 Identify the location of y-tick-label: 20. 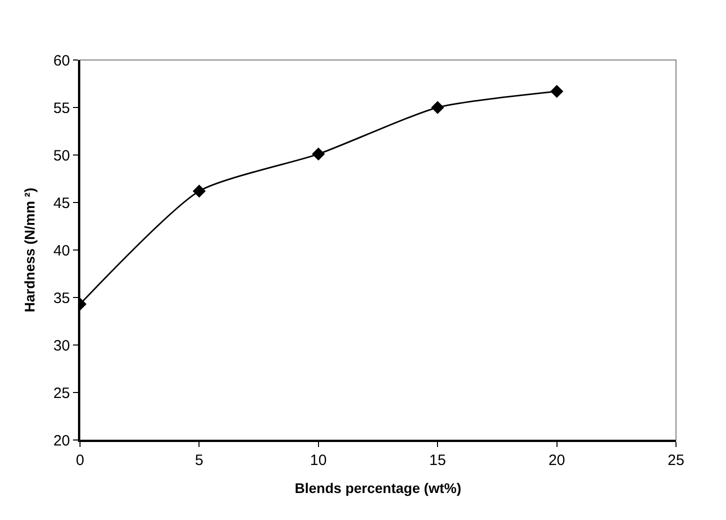
(61, 441).